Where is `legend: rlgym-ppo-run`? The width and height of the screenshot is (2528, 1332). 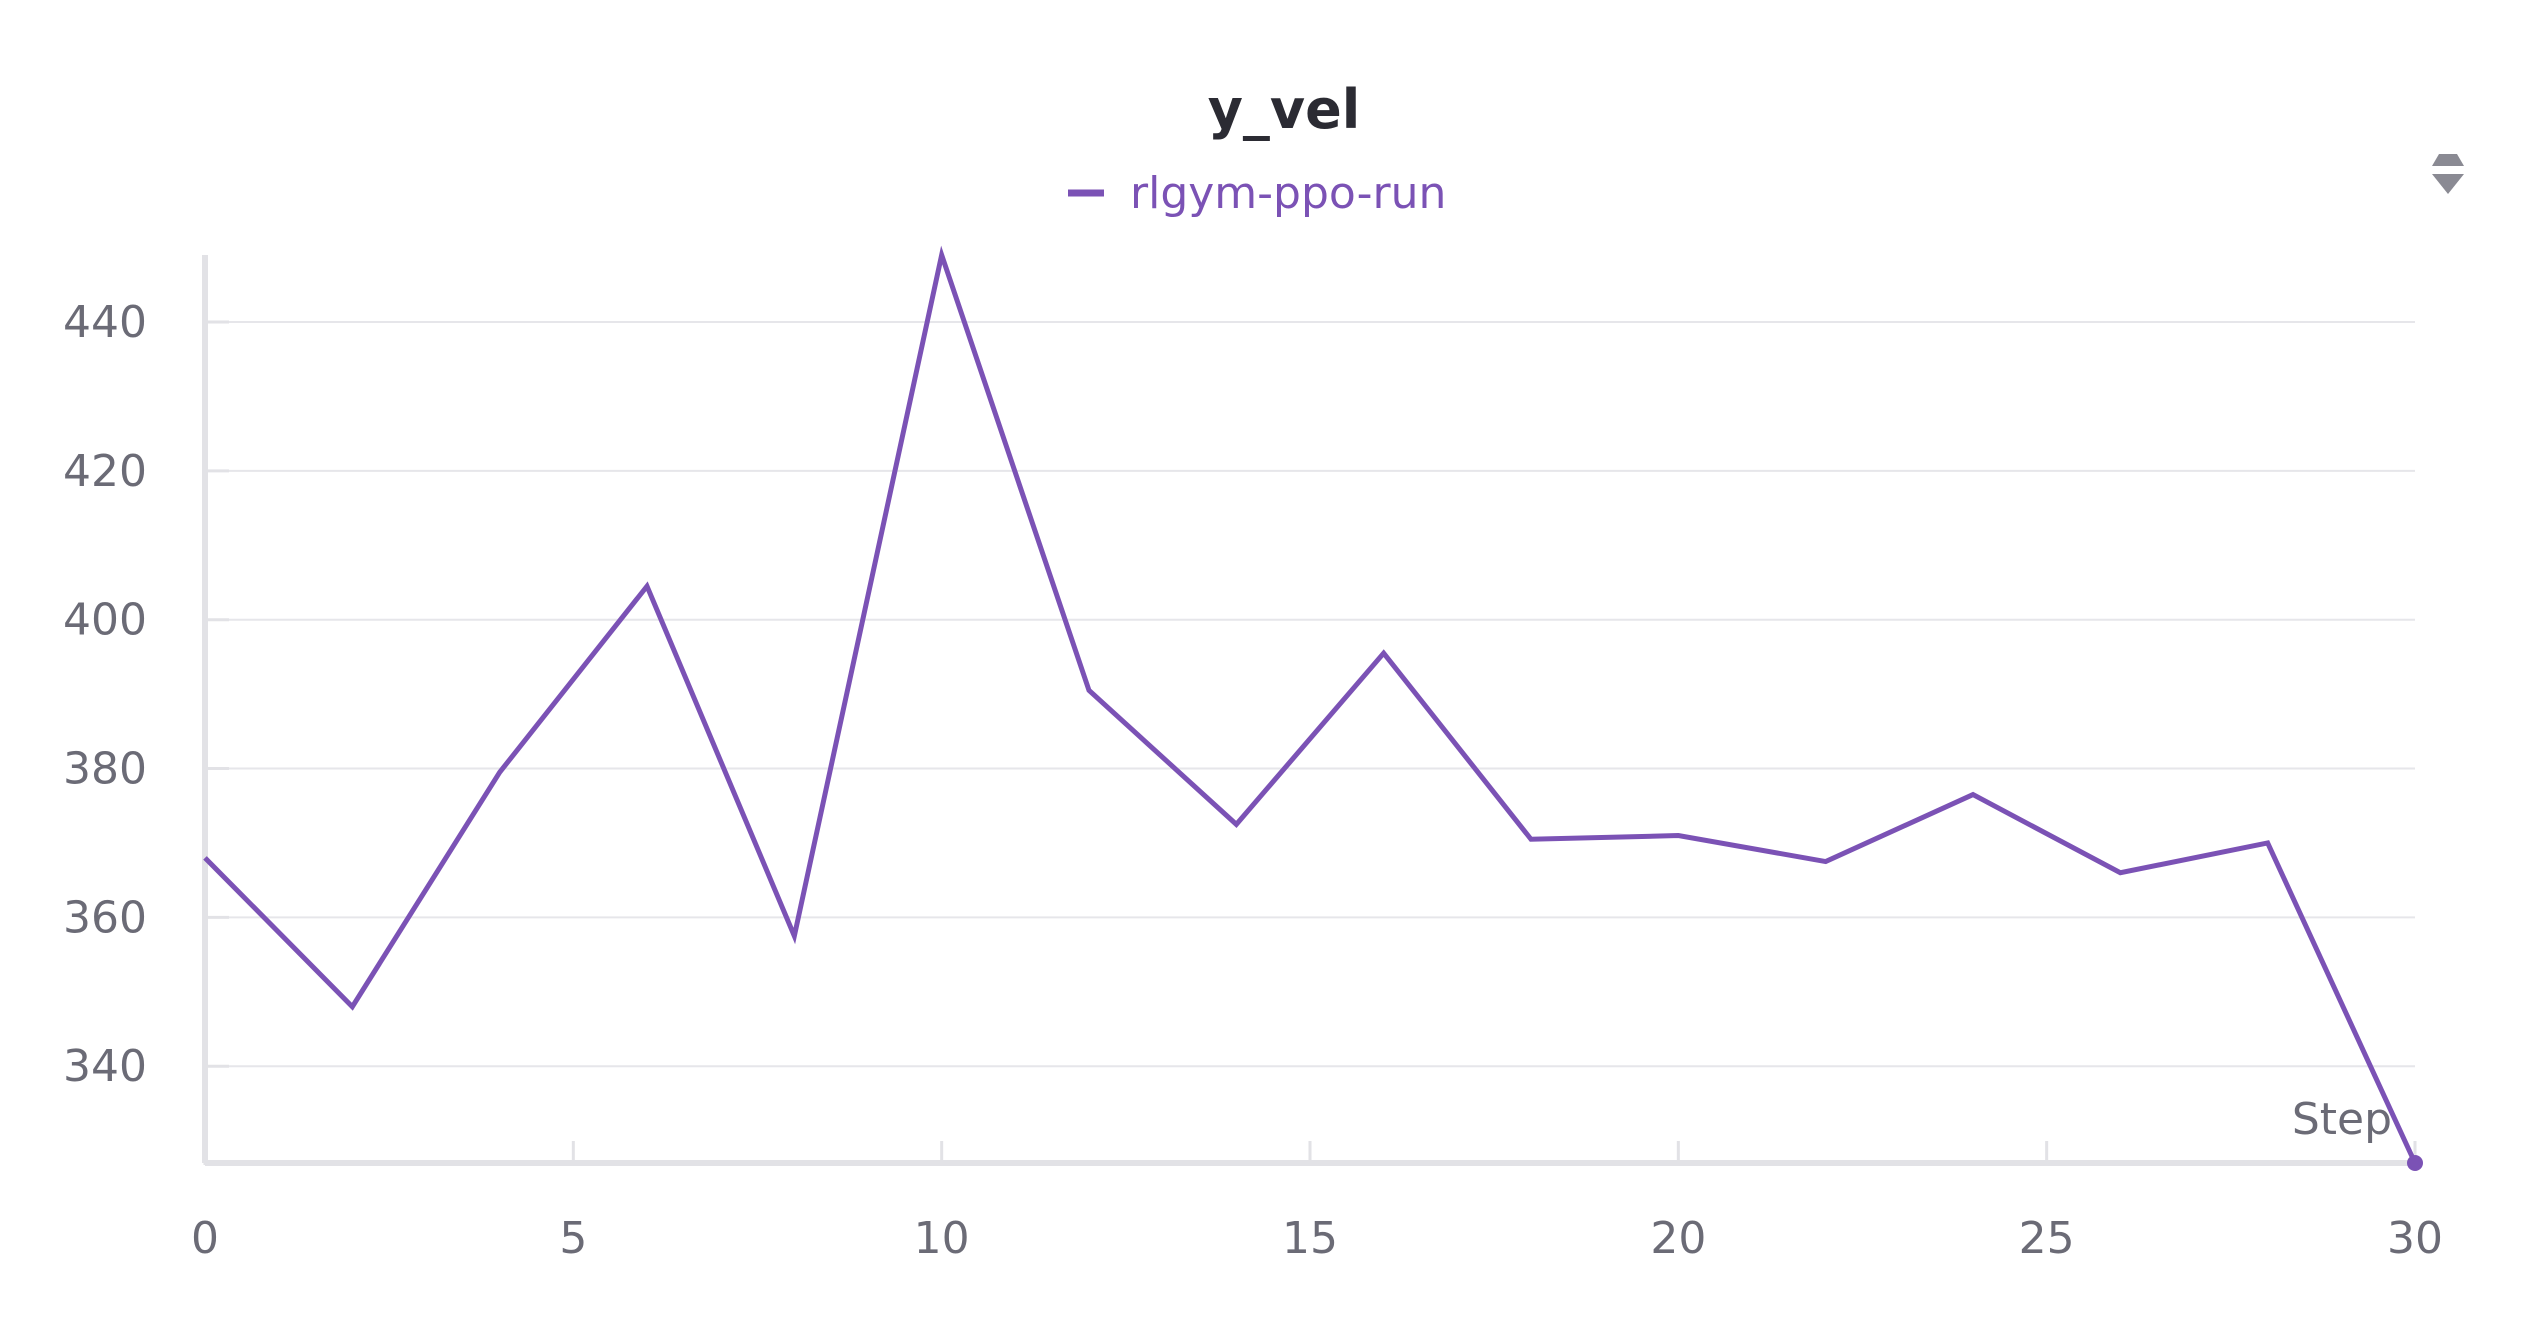 legend: rlgym-ppo-run is located at coordinates (1257, 193).